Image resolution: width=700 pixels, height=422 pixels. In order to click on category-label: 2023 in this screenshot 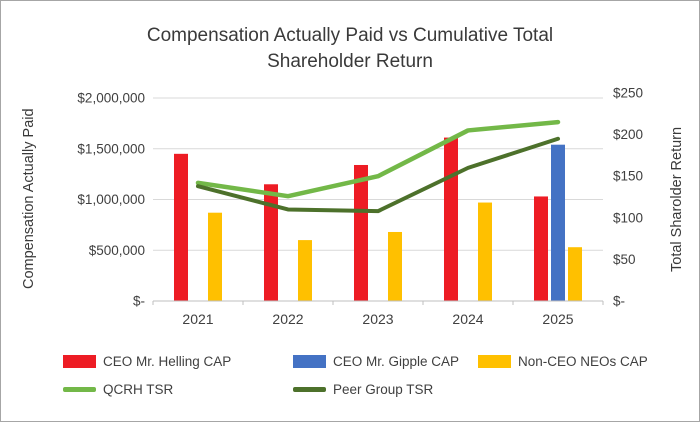, I will do `click(377, 319)`.